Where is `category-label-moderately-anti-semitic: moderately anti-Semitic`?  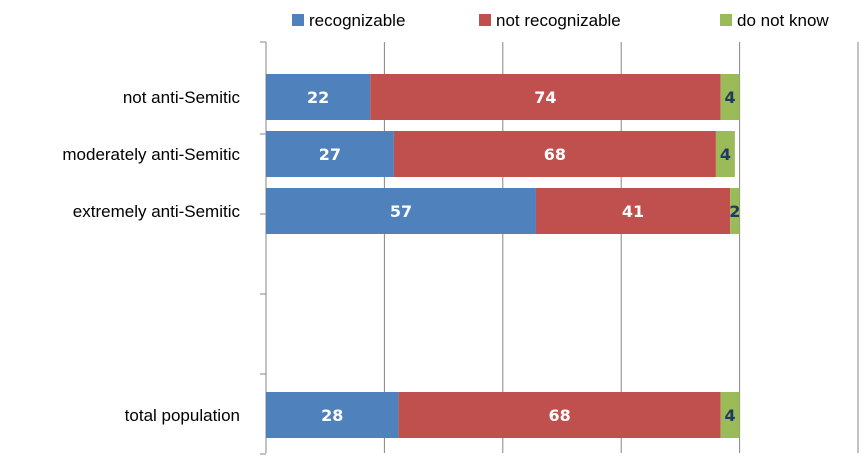
category-label-moderately-anti-semitic: moderately anti-Semitic is located at coordinates (151, 154).